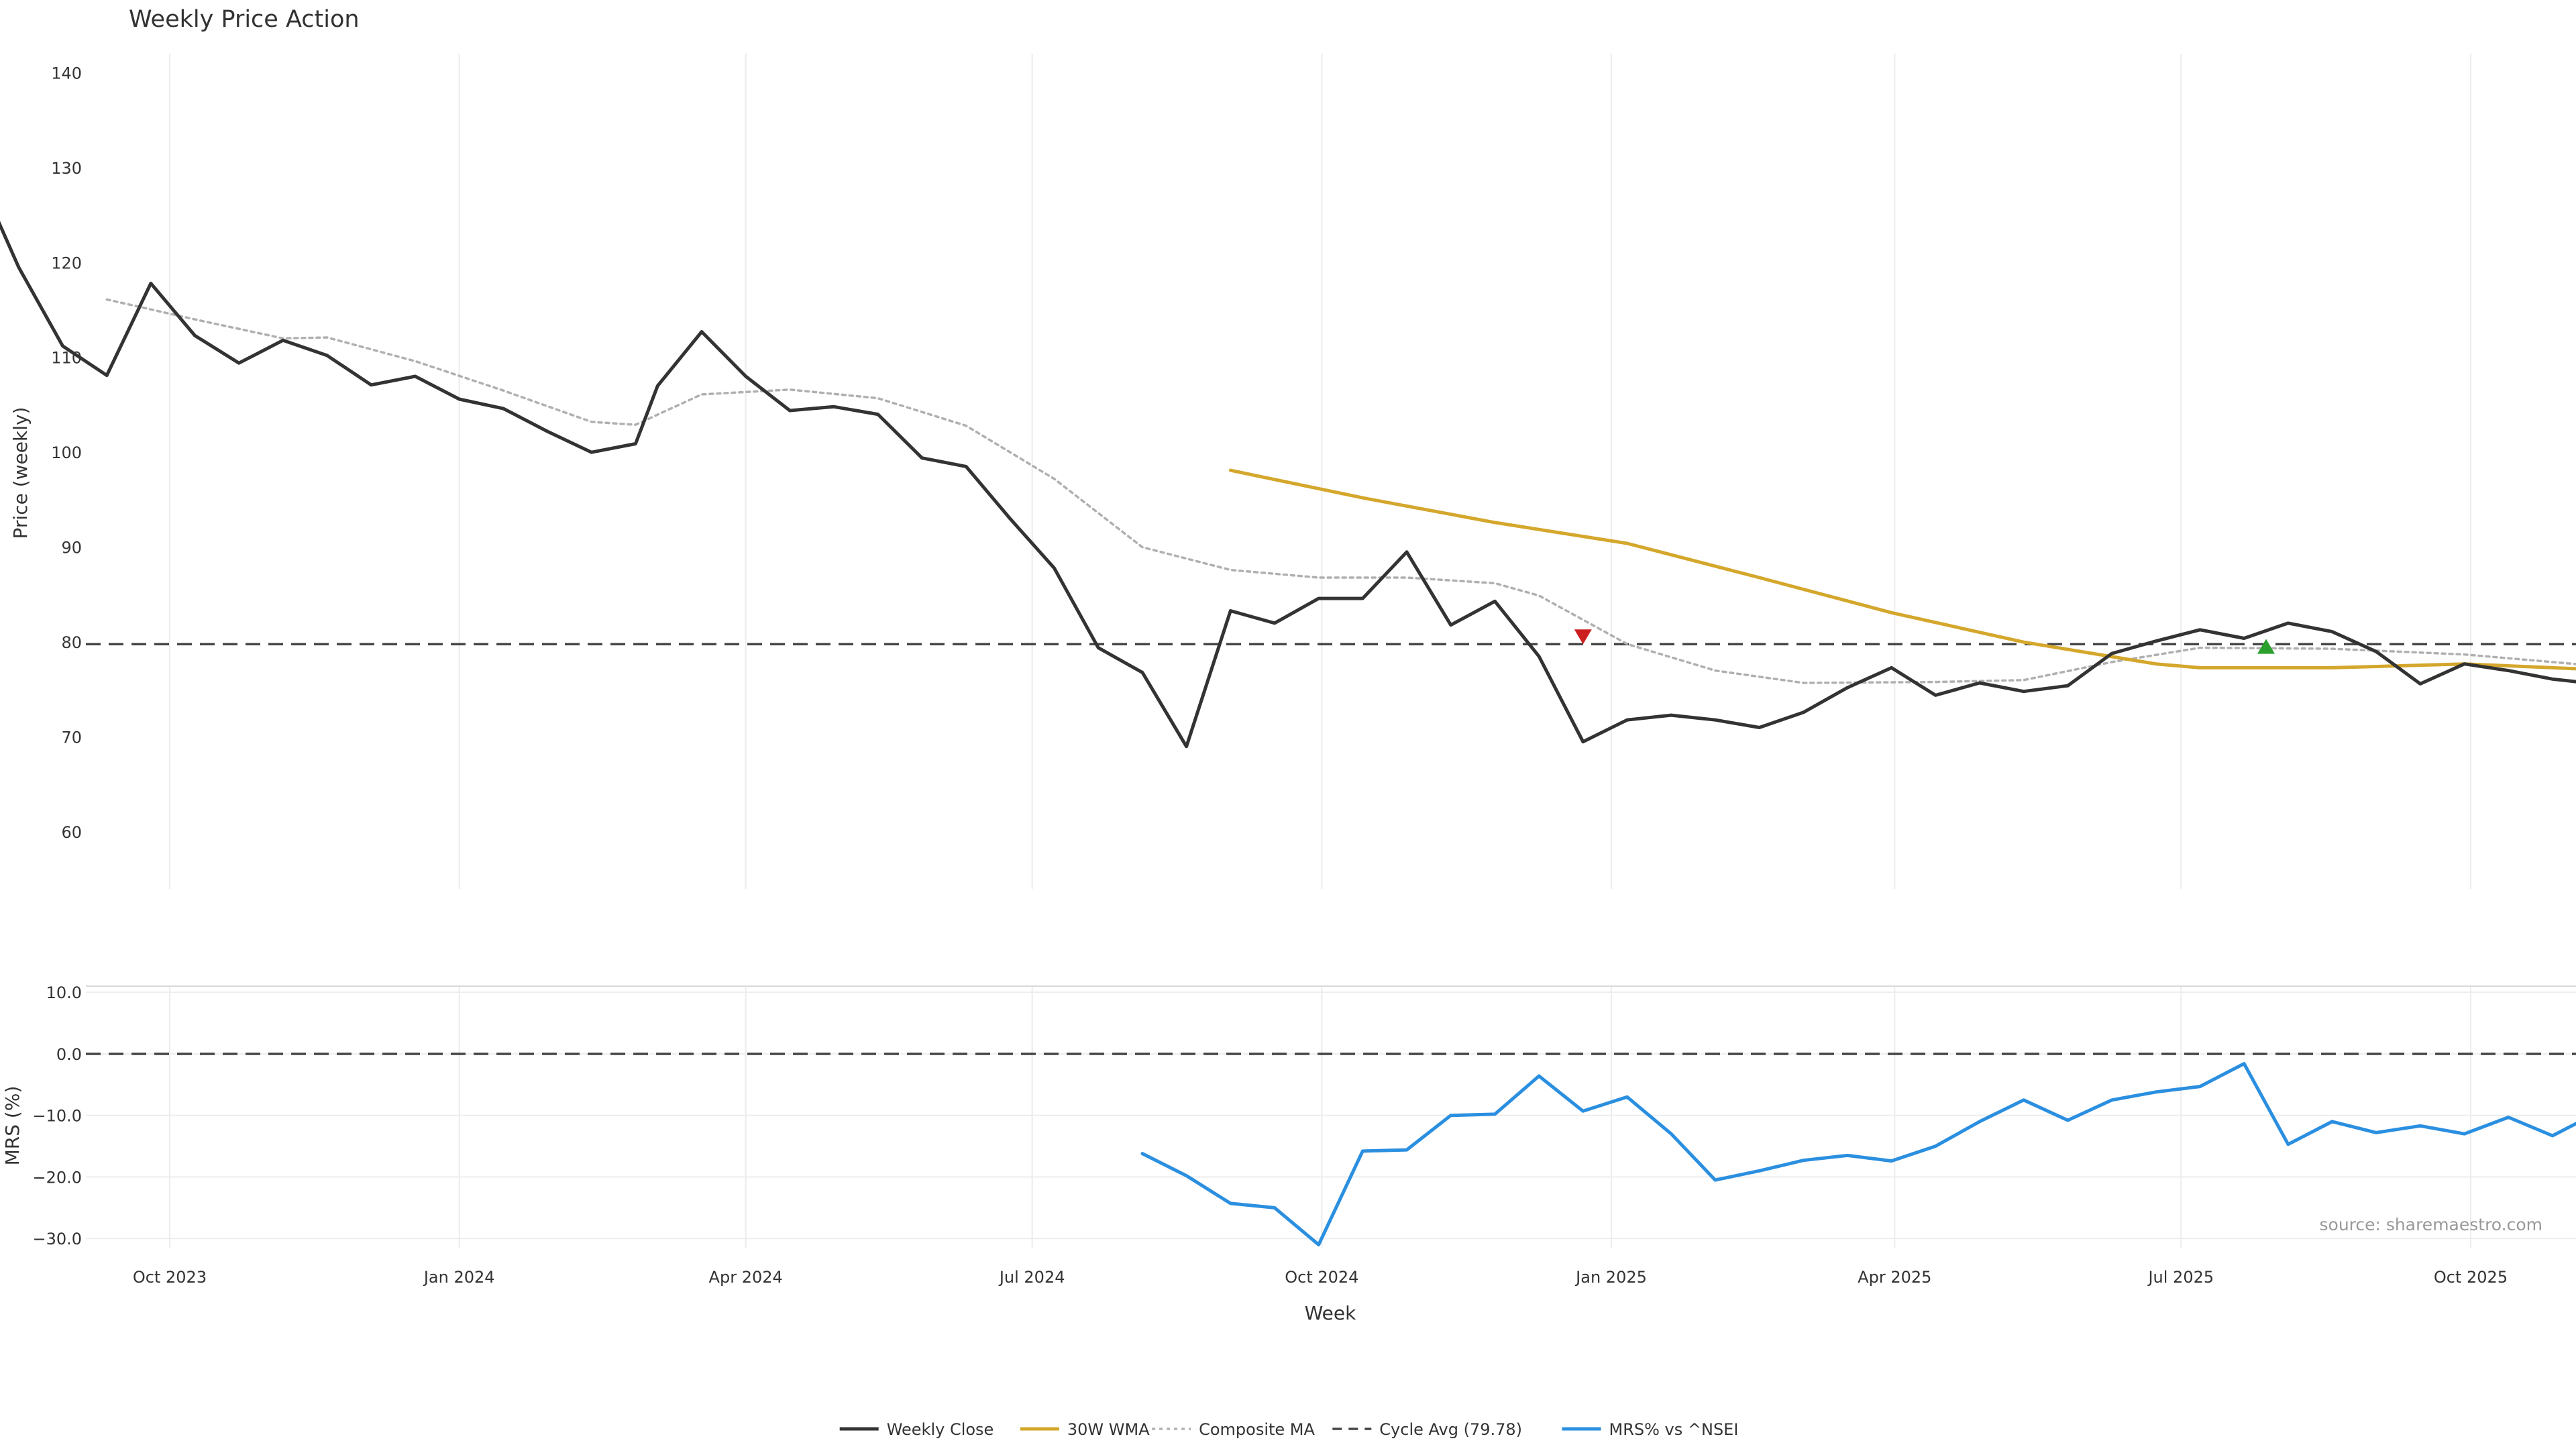  I want to click on x-tick-label: Oct 2024, so click(1321, 1277).